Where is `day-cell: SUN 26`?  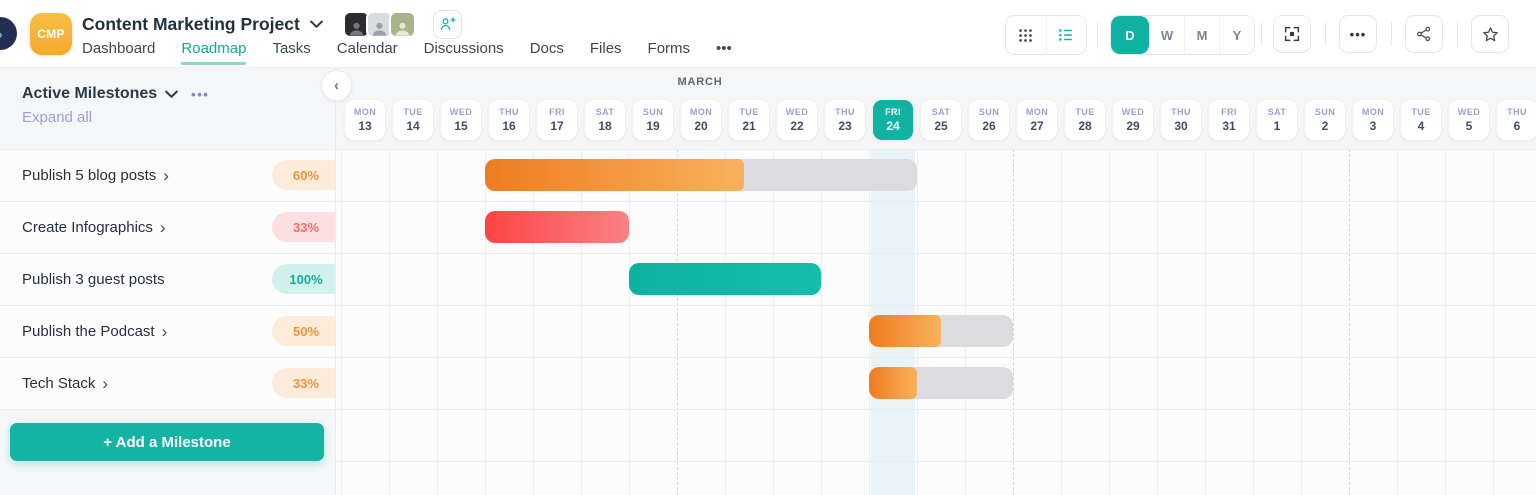 day-cell: SUN 26 is located at coordinates (989, 120).